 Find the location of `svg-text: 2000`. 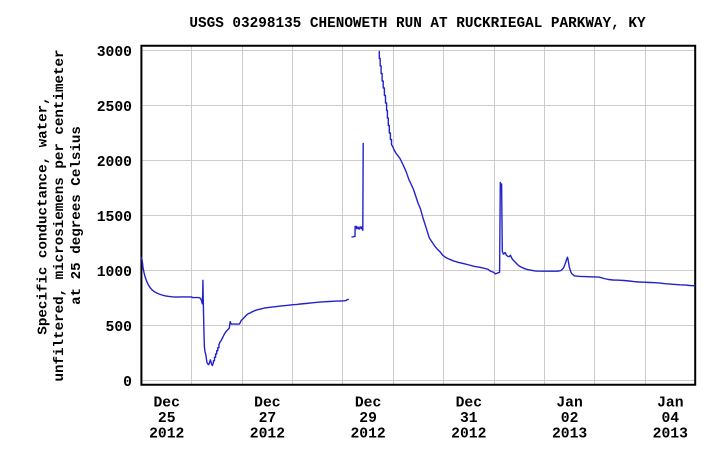

svg-text: 2000 is located at coordinates (114, 163).